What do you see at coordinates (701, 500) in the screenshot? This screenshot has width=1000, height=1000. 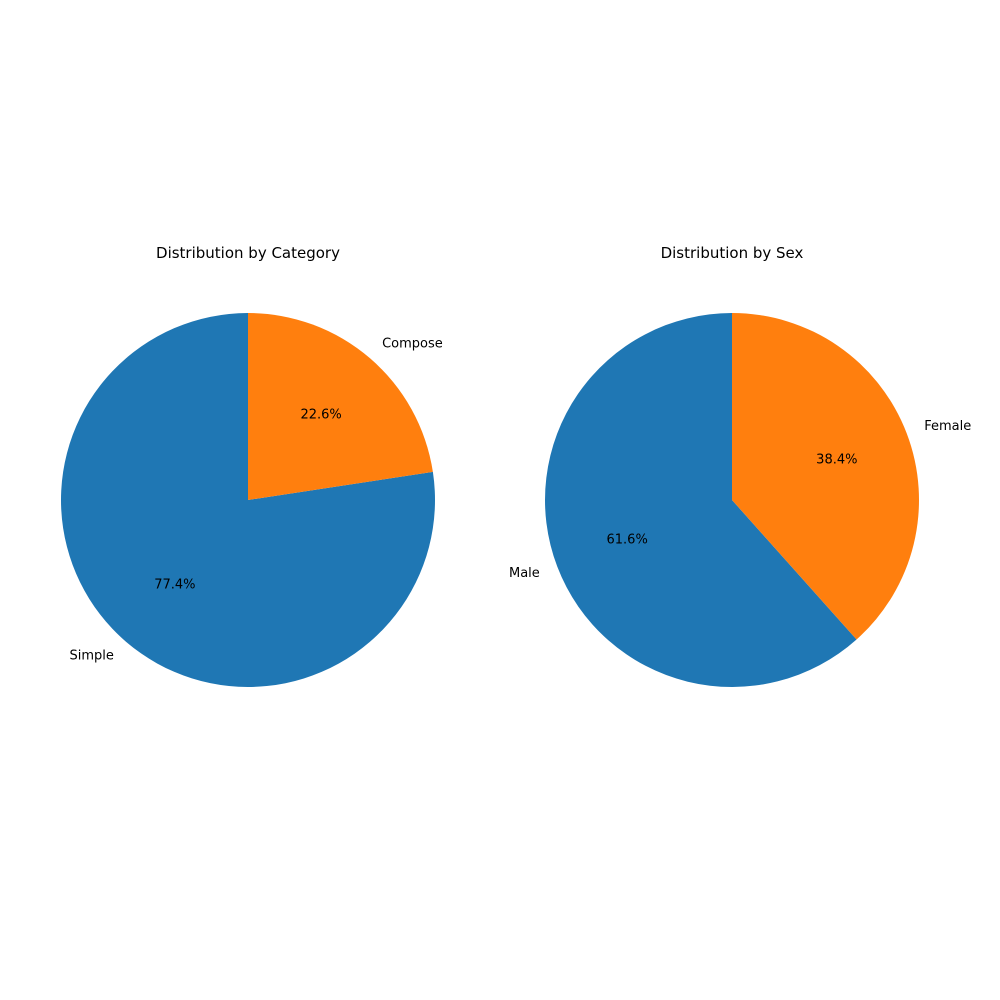 I see `pie-slice-male` at bounding box center [701, 500].